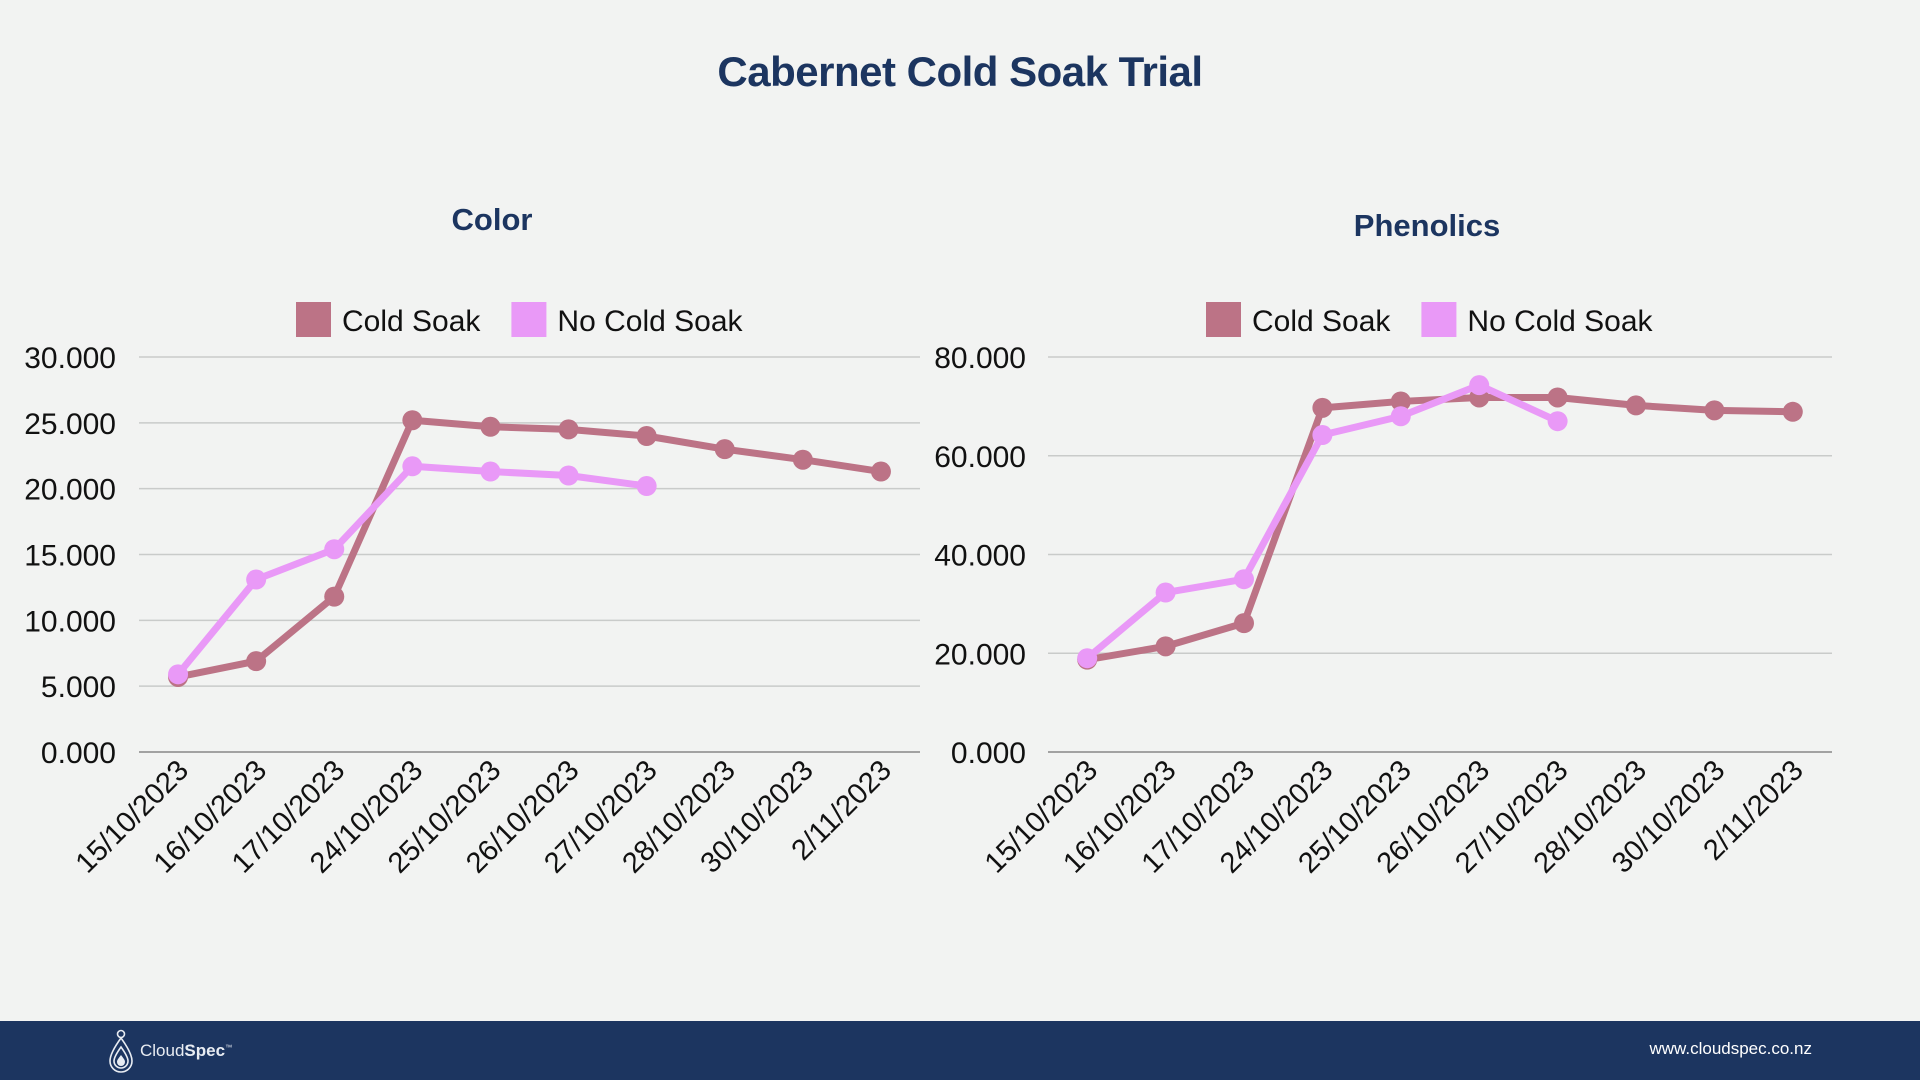 This screenshot has height=1080, width=1920. What do you see at coordinates (960, 1050) in the screenshot?
I see `footer: CloudSpec™ www.cloudspec.co.nz` at bounding box center [960, 1050].